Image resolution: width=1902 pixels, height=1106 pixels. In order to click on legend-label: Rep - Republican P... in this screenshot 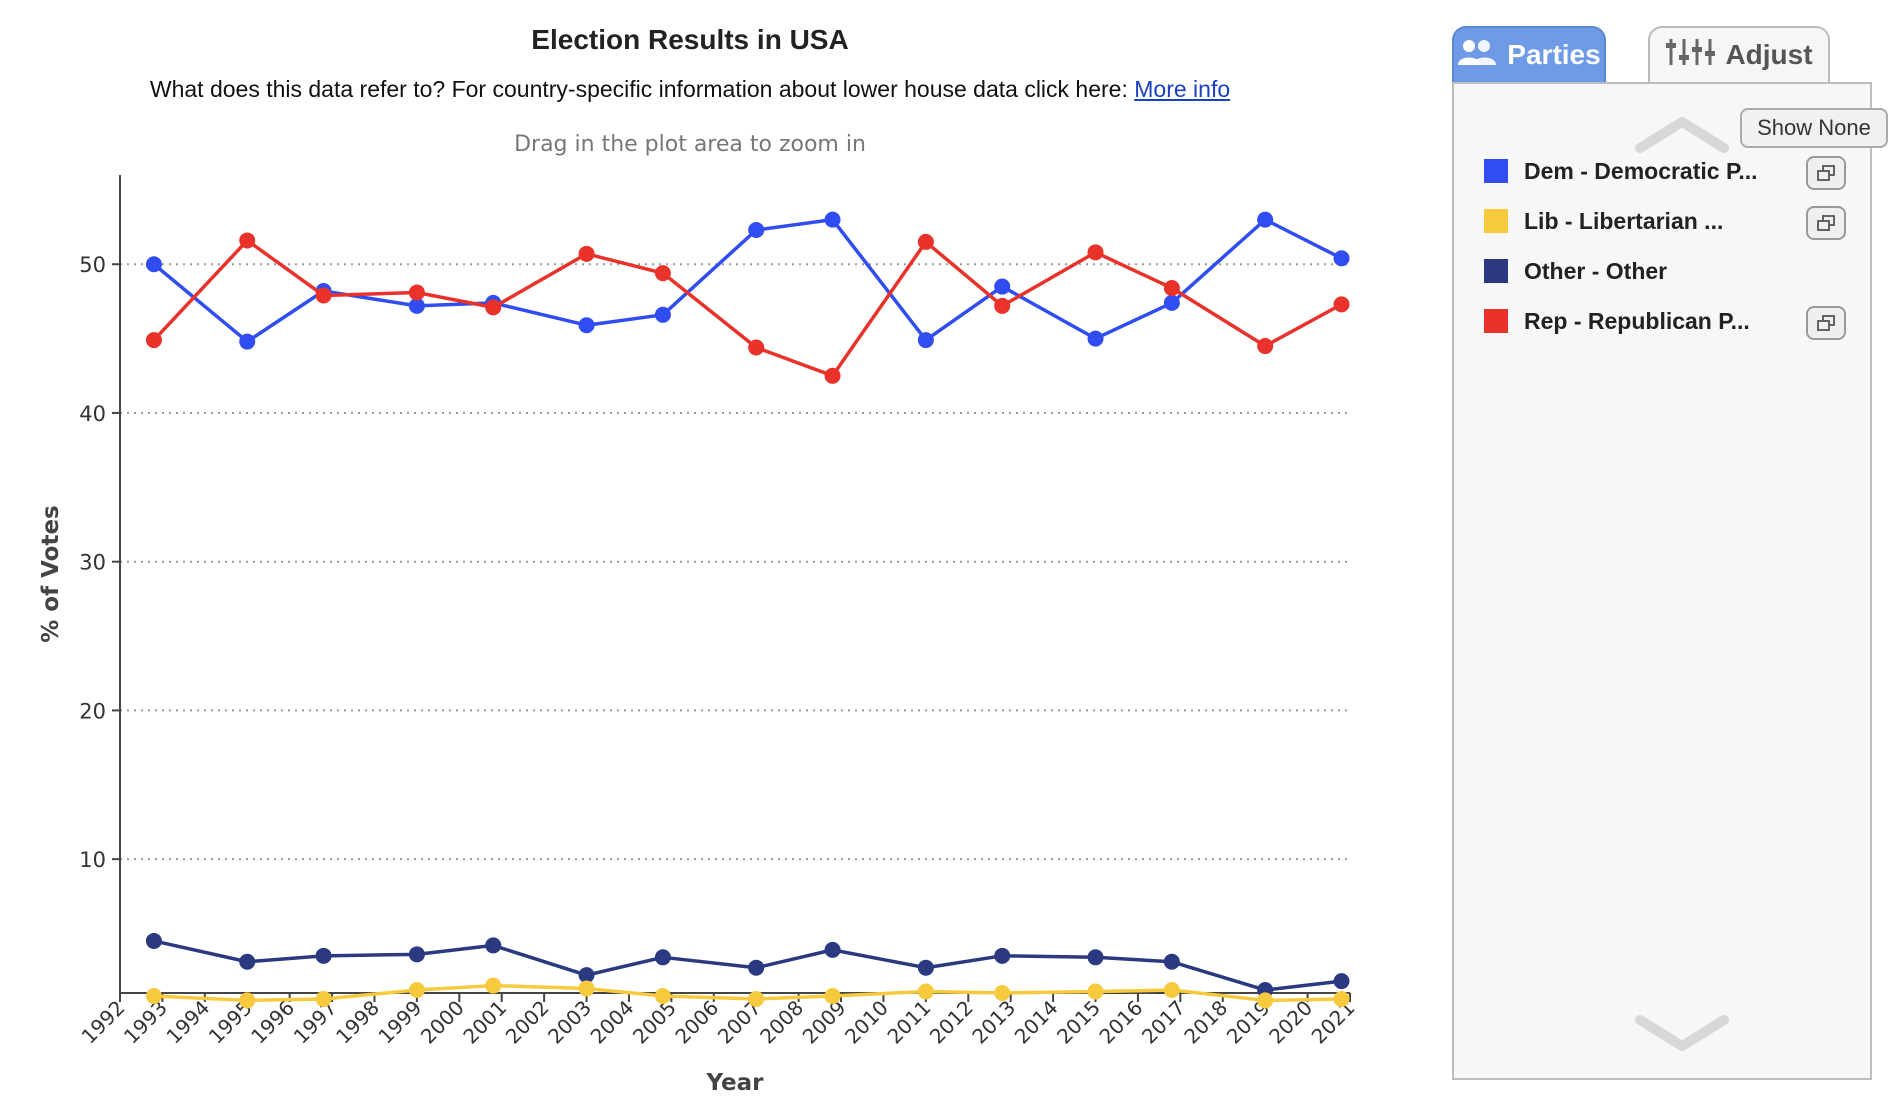, I will do `click(1637, 320)`.